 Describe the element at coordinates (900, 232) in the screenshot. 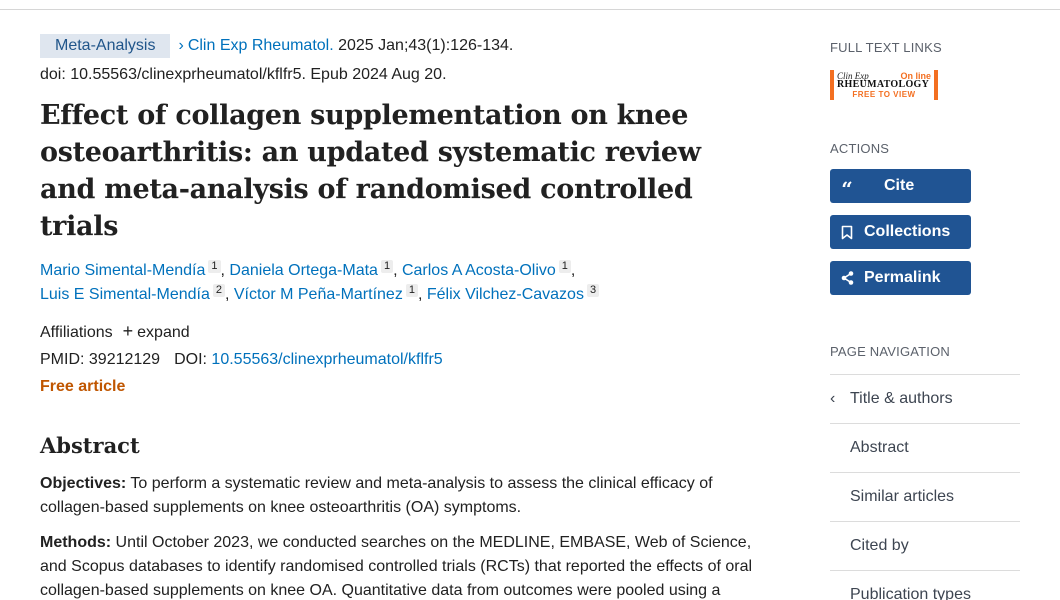

I see `collections-button: Collections` at that location.